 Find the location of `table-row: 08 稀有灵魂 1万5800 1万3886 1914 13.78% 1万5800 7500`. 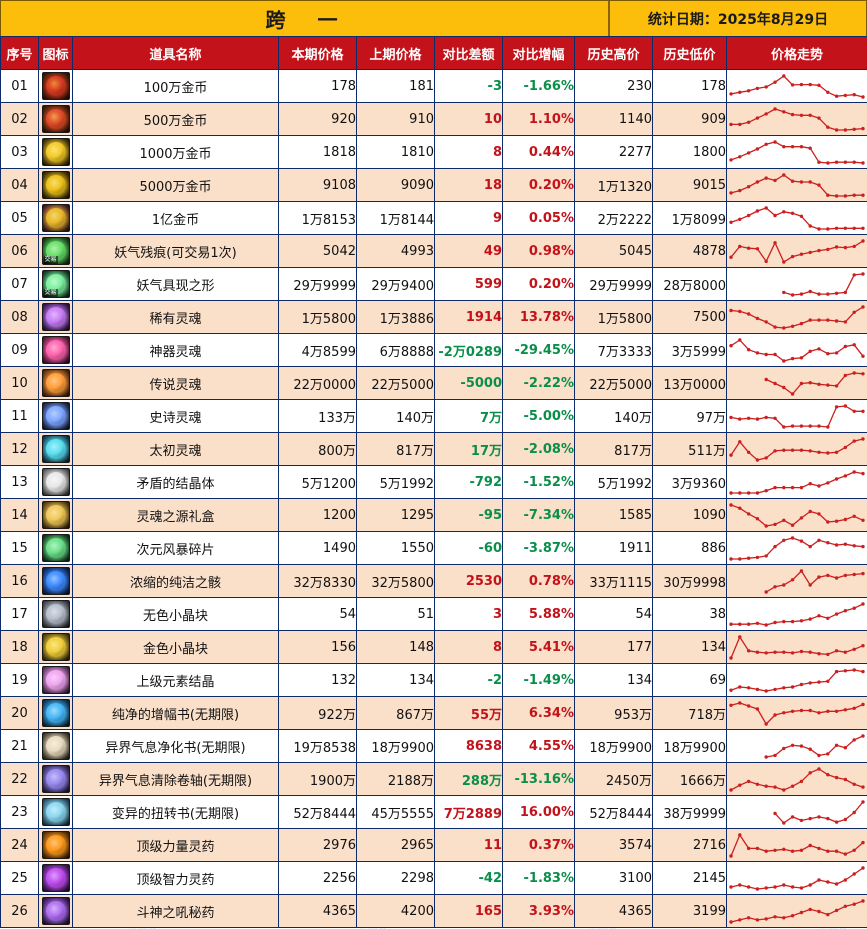

table-row: 08 稀有灵魂 1万5800 1万3886 1914 13.78% 1万5800 7500 is located at coordinates (433, 317).